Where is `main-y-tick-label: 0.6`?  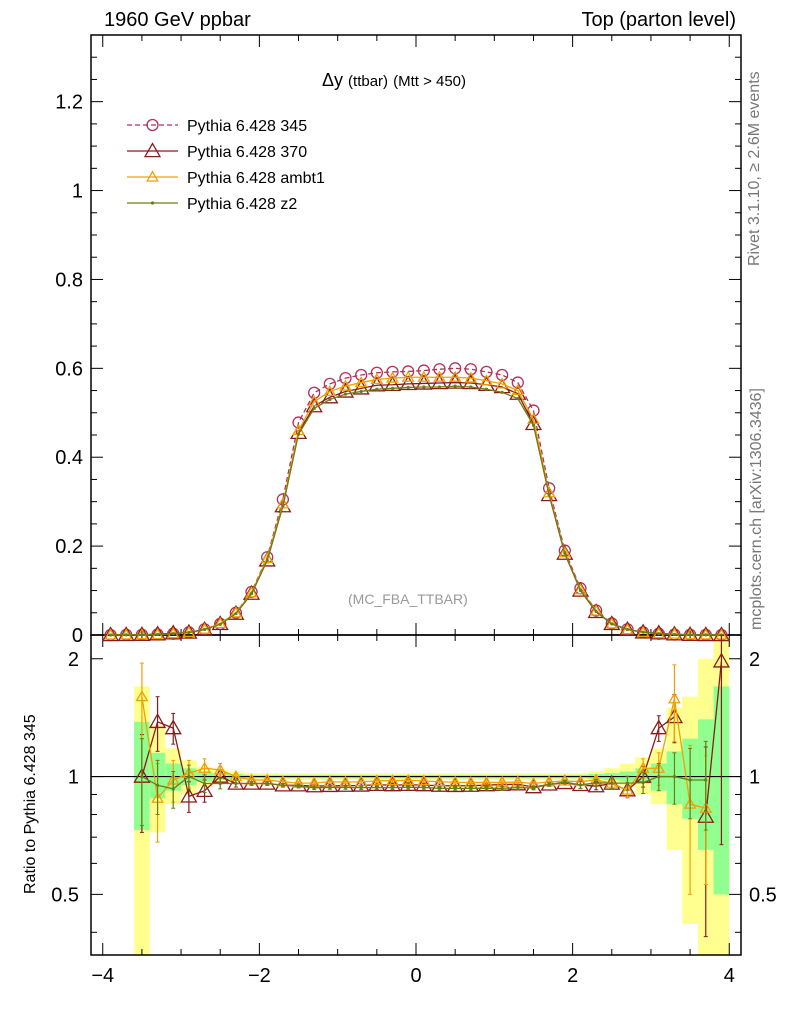
main-y-tick-label: 0.6 is located at coordinates (69, 369).